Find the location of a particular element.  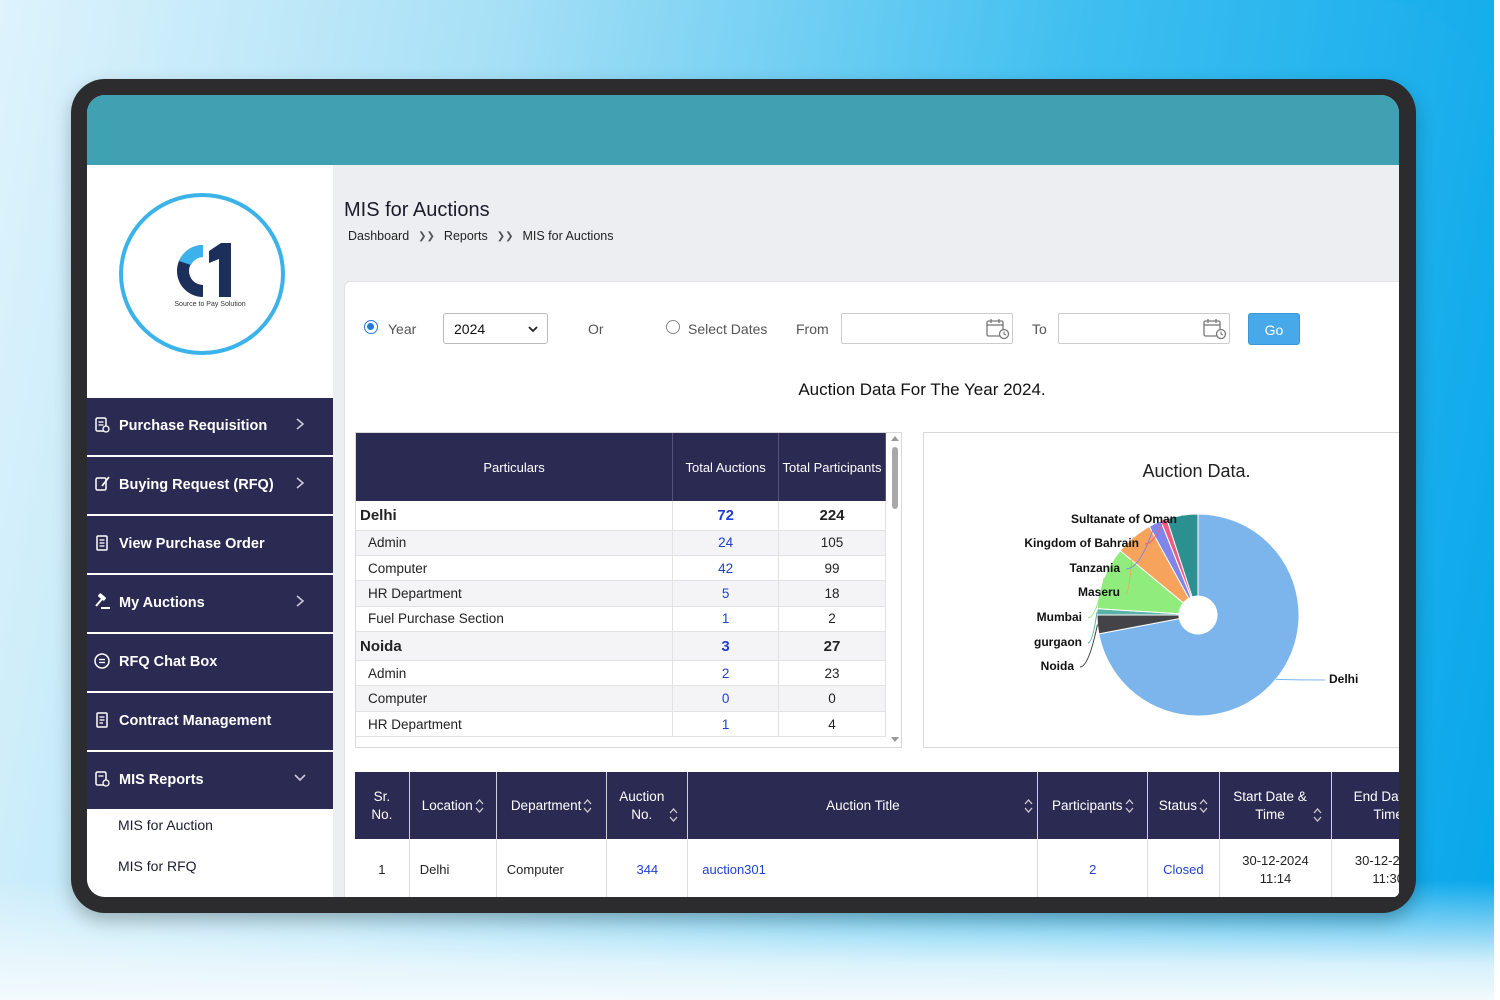

pie-label-sultanate-of-oman: Sultanate of Oman is located at coordinates (1123, 519).